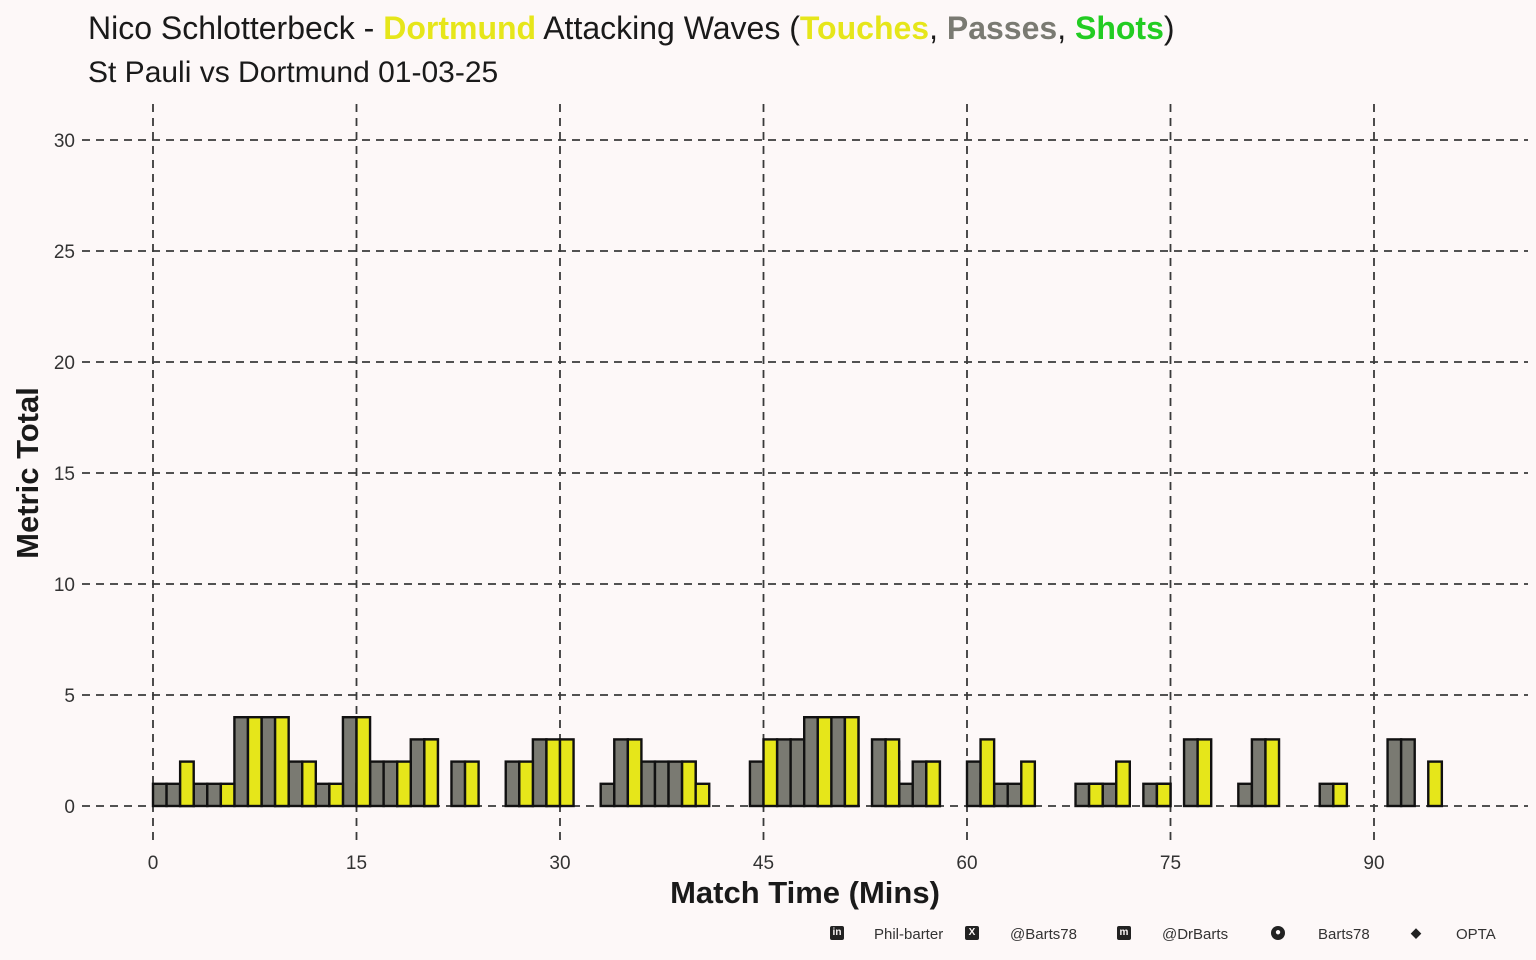 The height and width of the screenshot is (960, 1536). What do you see at coordinates (1373, 863) in the screenshot?
I see `x-tick-label: 90` at bounding box center [1373, 863].